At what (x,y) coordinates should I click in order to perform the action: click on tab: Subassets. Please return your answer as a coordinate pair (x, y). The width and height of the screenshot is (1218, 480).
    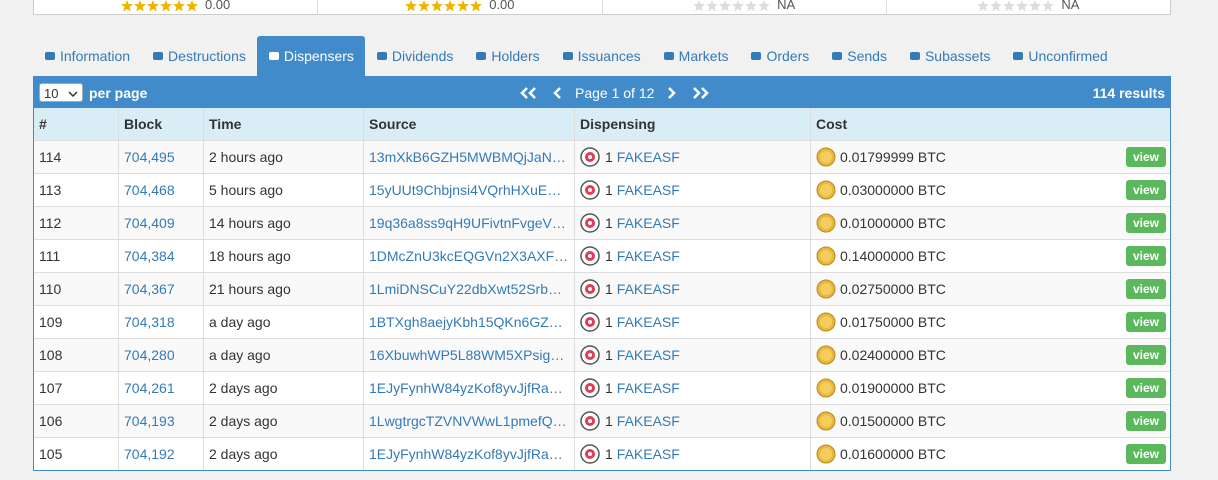
    Looking at the image, I should click on (949, 56).